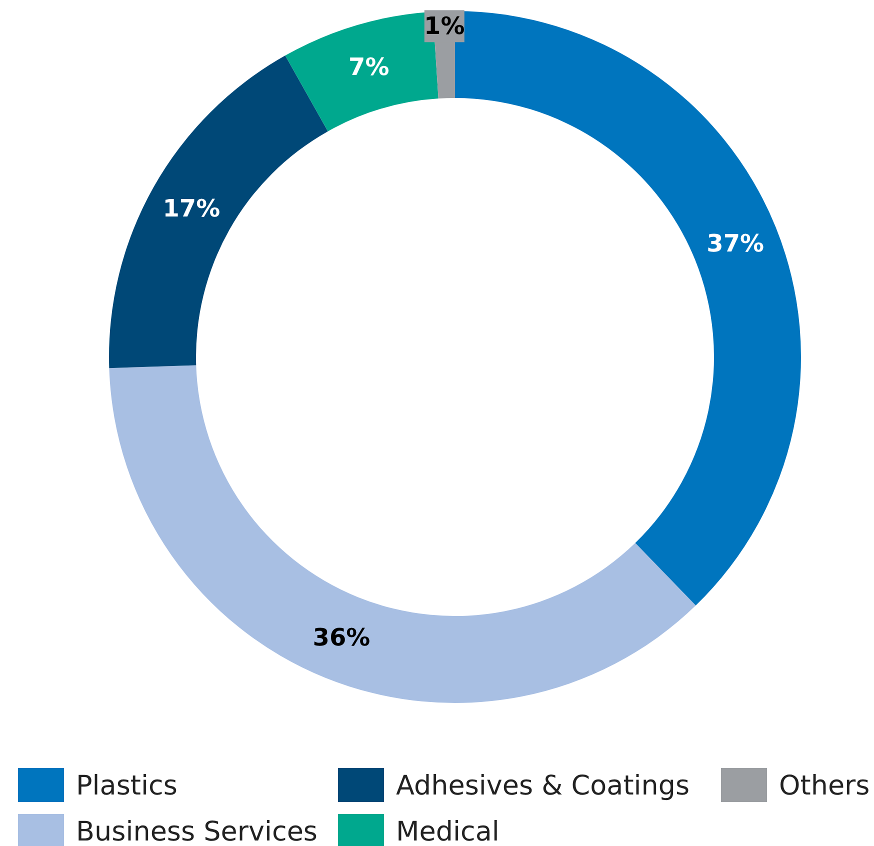  Describe the element at coordinates (824, 786) in the screenshot. I see `legend-label: Others` at that location.